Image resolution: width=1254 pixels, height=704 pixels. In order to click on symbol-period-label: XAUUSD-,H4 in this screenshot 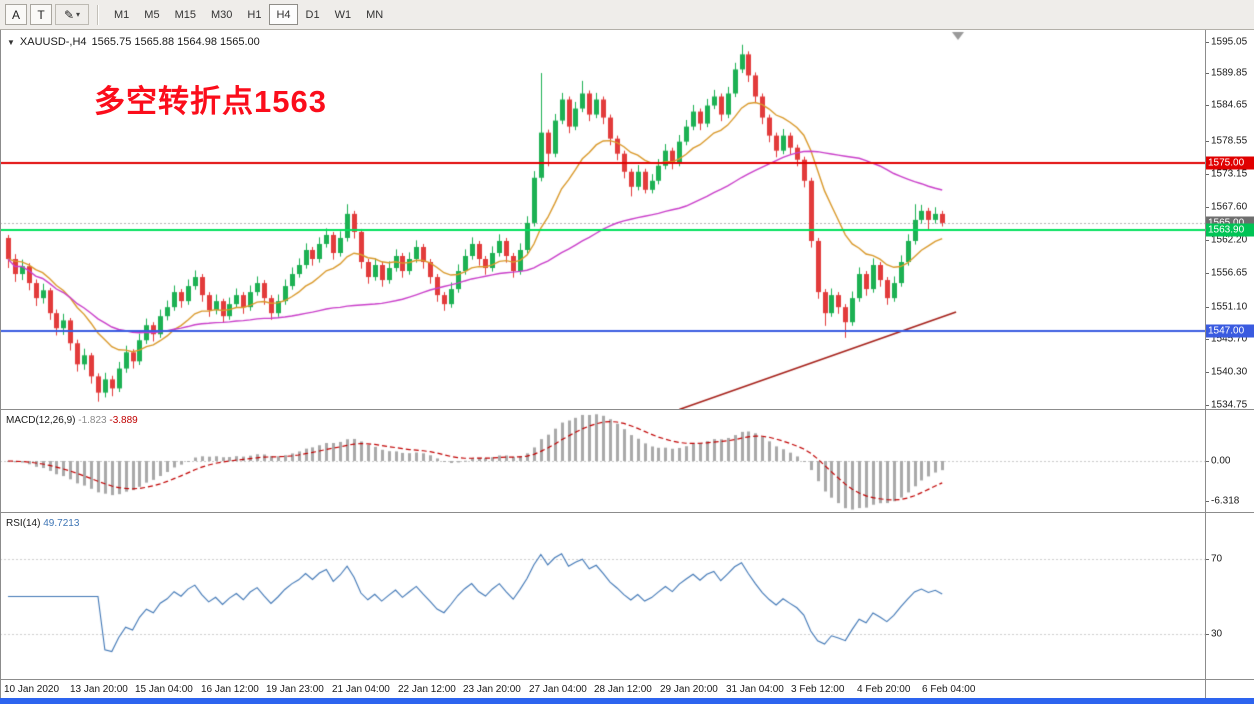, I will do `click(53, 42)`.